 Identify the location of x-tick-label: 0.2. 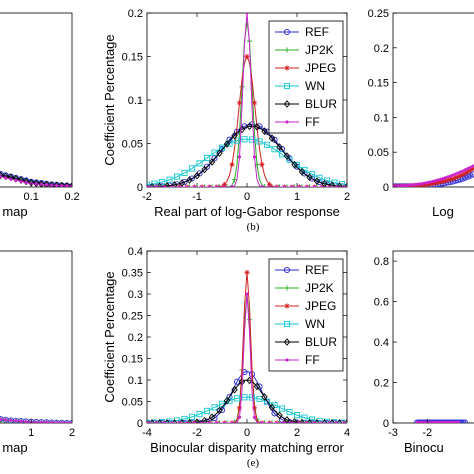
(71, 197).